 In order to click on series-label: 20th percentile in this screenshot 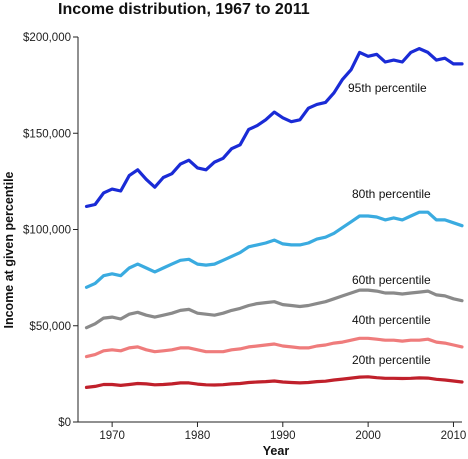, I will do `click(391, 360)`.